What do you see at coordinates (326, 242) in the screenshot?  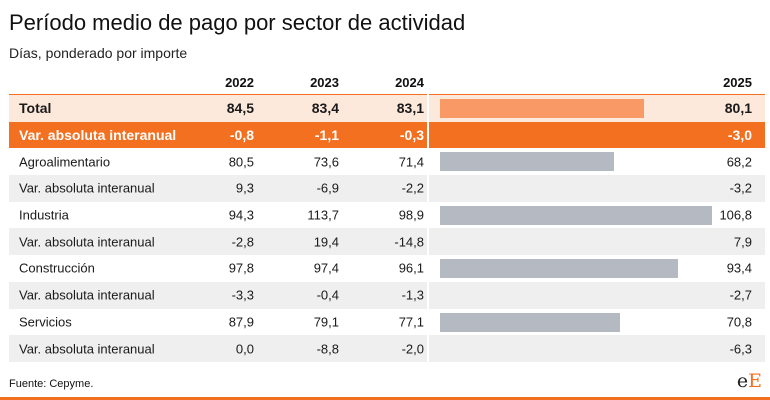 I see `value-2023: 19,4` at bounding box center [326, 242].